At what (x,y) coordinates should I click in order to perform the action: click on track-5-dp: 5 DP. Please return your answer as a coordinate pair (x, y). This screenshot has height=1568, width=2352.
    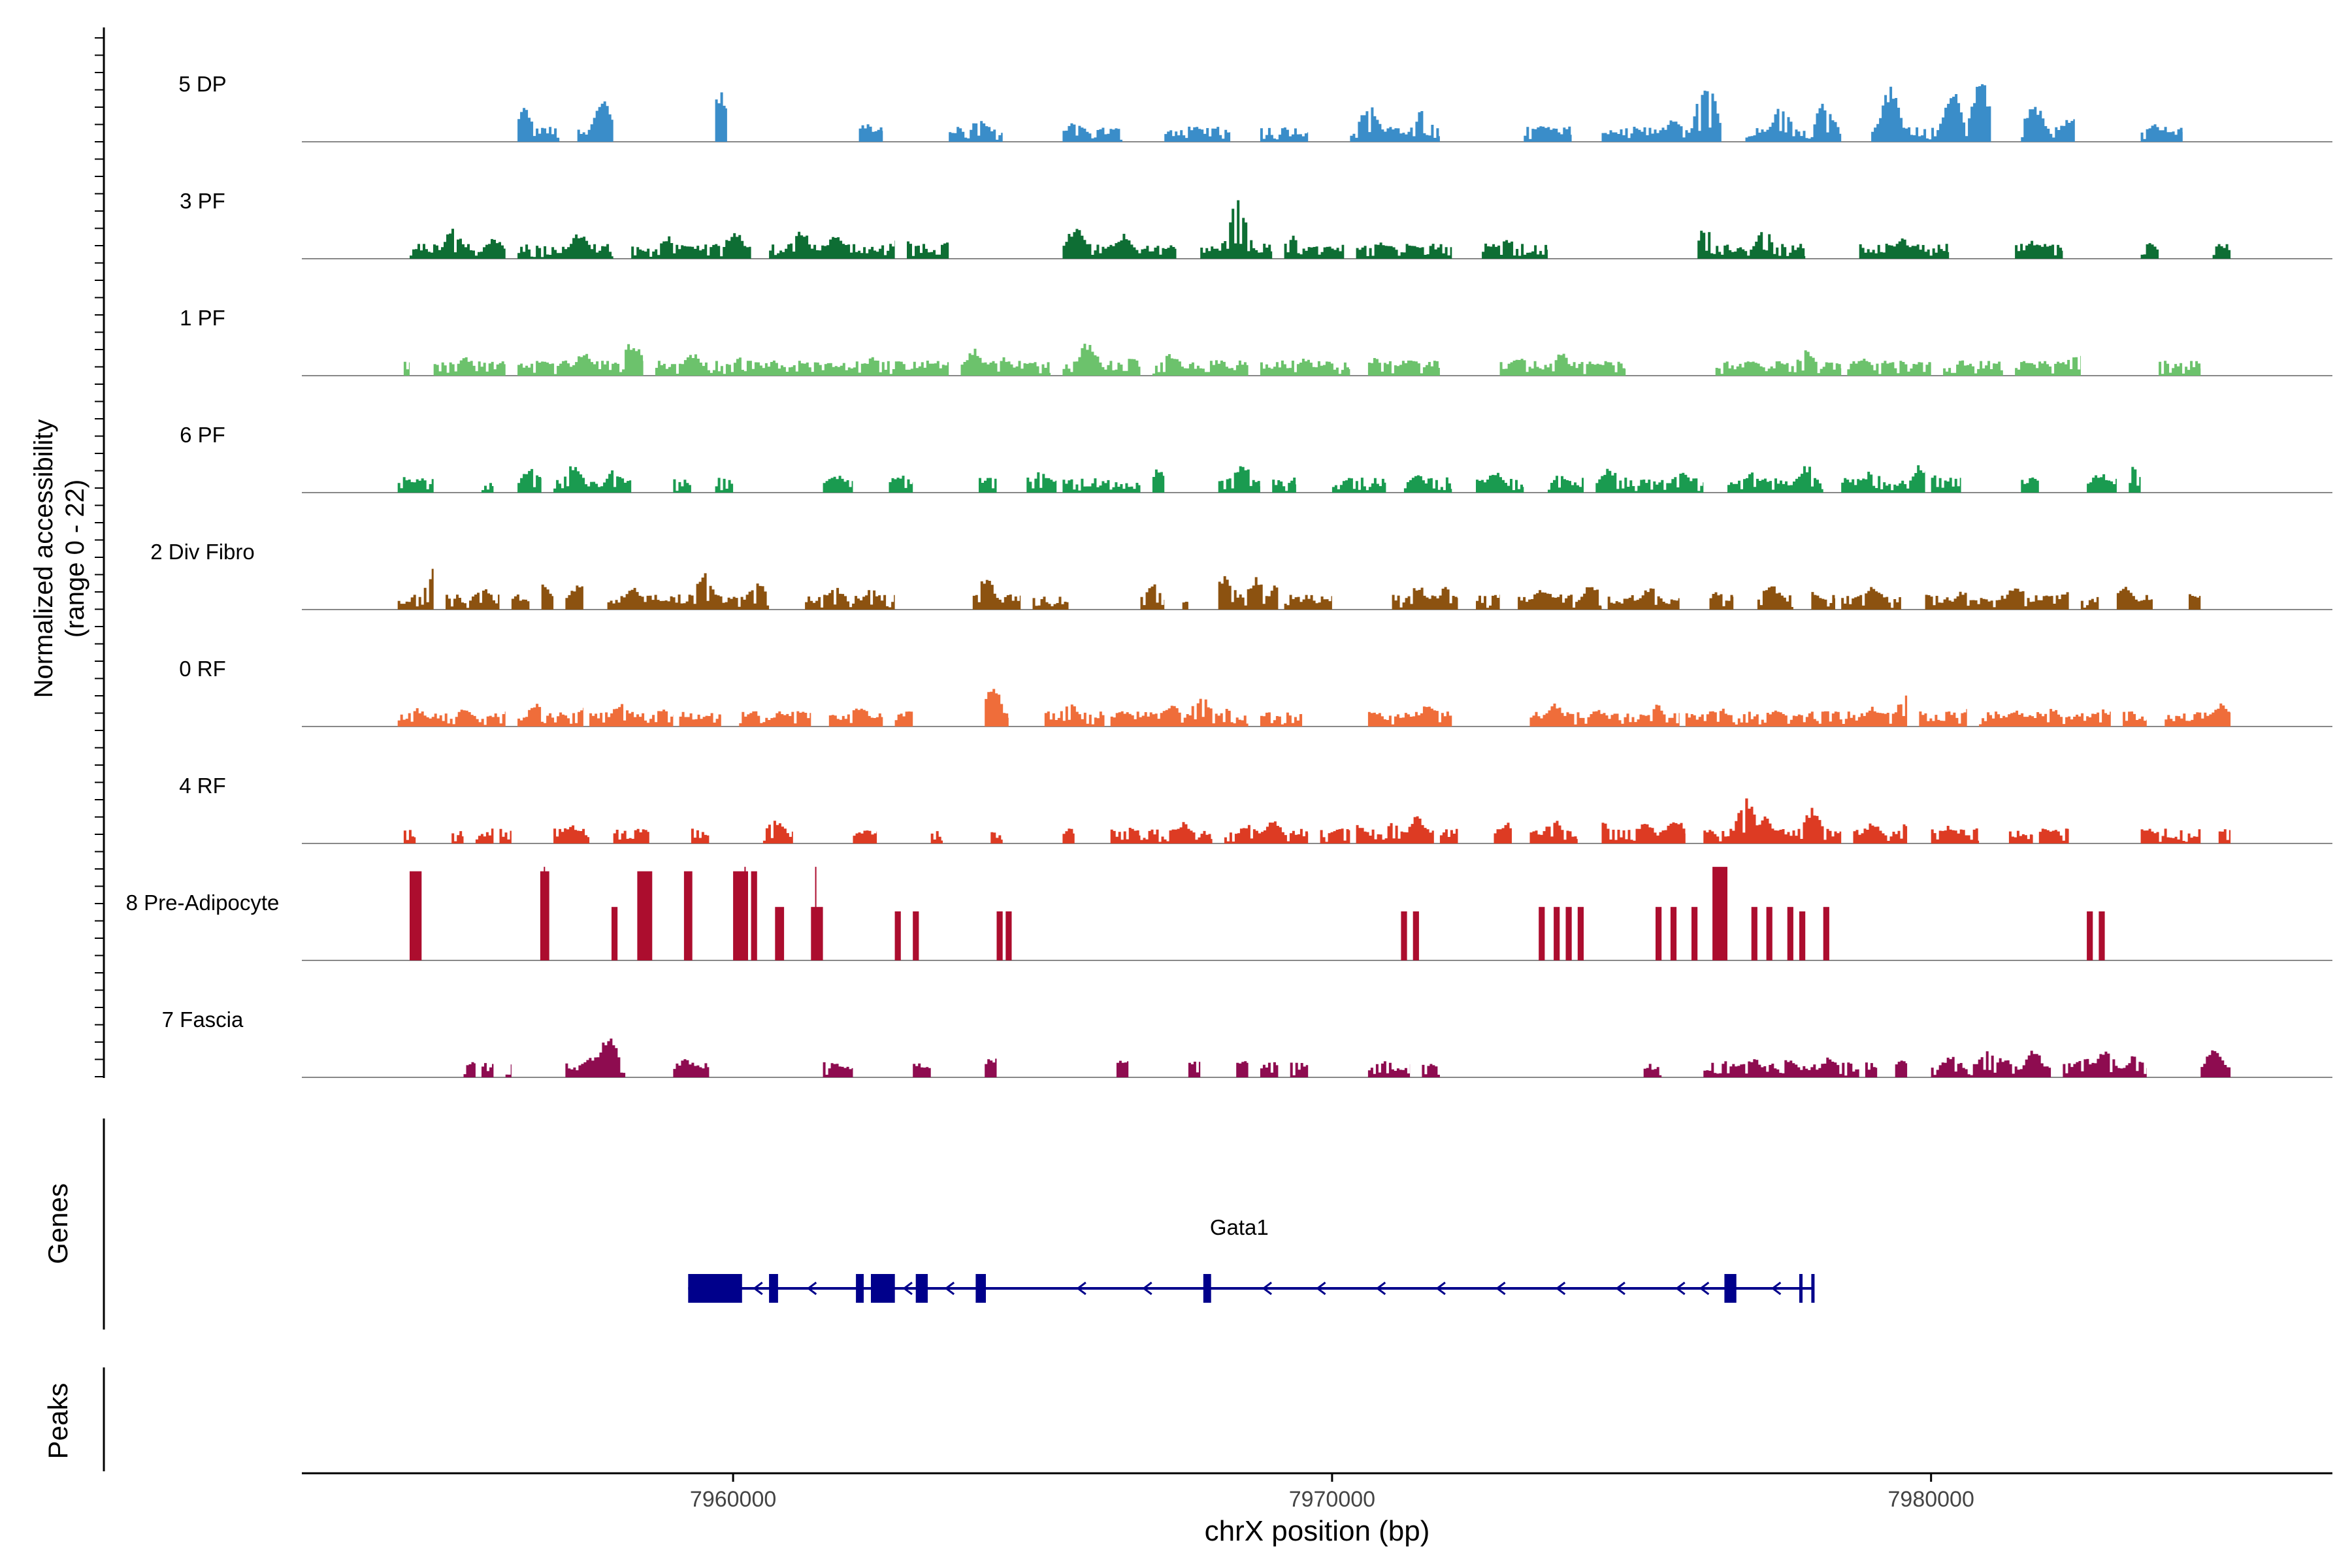
    Looking at the image, I should click on (1255, 107).